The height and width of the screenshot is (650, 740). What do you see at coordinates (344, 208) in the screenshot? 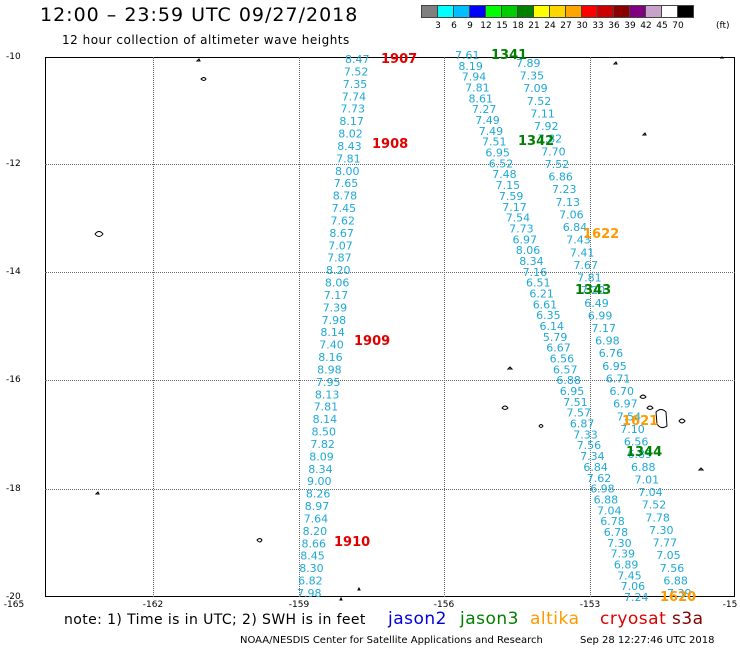
I see `wave-height-value: 7.45` at bounding box center [344, 208].